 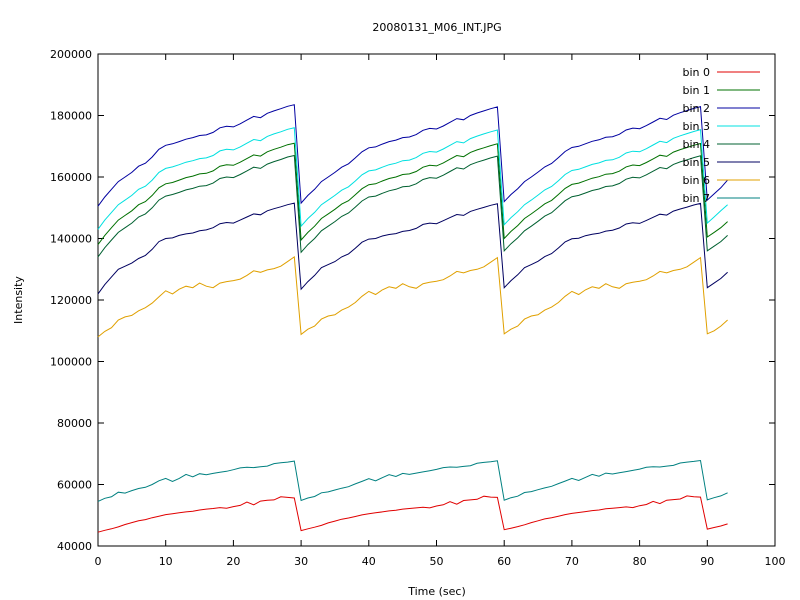 I want to click on x-tick-label: 100, so click(x=775, y=561).